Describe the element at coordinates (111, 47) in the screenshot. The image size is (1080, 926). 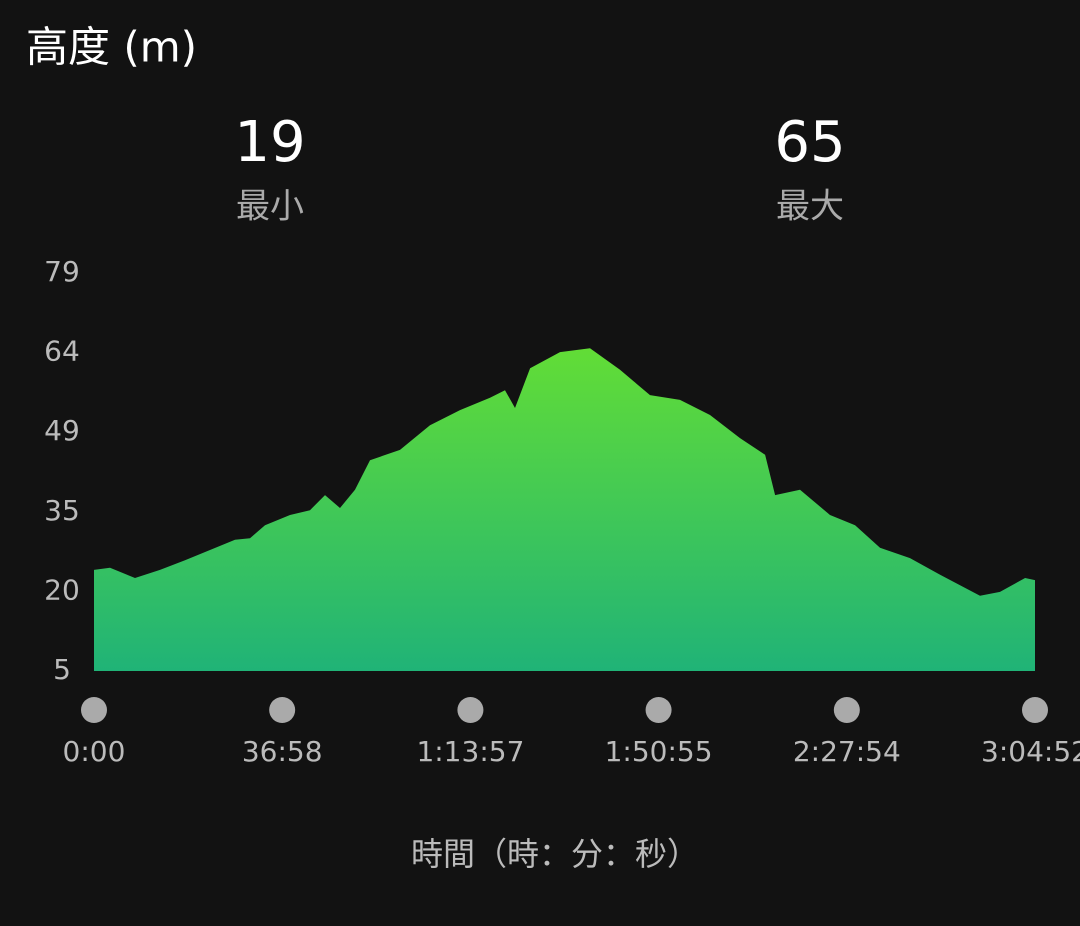
I see `chart-title: 高度 (m)` at that location.